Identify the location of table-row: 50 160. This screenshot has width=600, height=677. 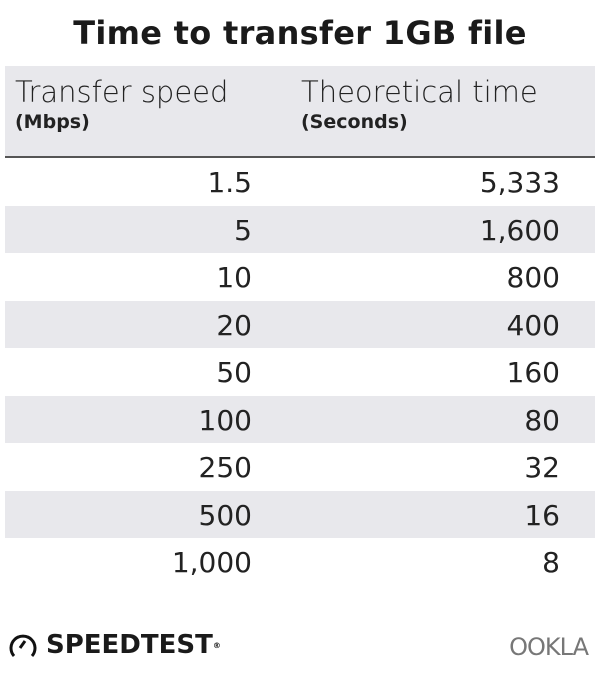
(300, 372).